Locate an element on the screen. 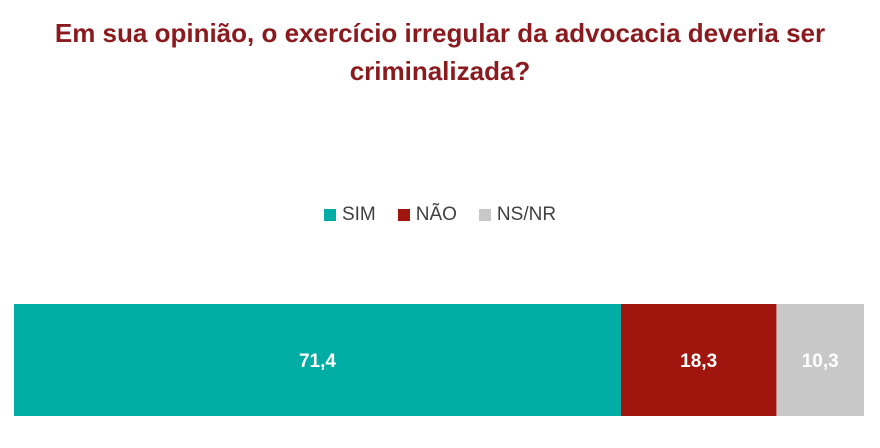  legend-swatch-nao is located at coordinates (403, 215).